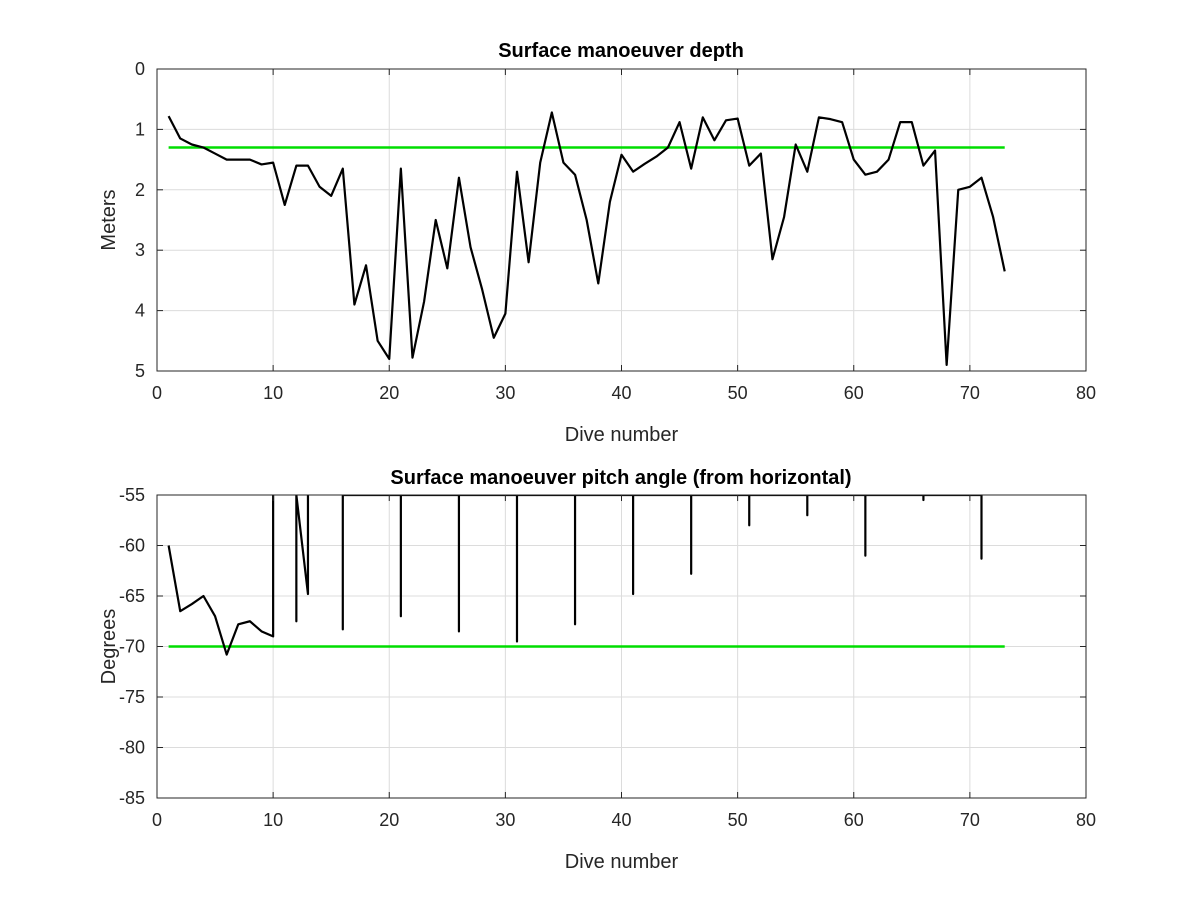 The width and height of the screenshot is (1200, 900). Describe the element at coordinates (132, 748) in the screenshot. I see `pitch-y-tick-label: -80` at that location.